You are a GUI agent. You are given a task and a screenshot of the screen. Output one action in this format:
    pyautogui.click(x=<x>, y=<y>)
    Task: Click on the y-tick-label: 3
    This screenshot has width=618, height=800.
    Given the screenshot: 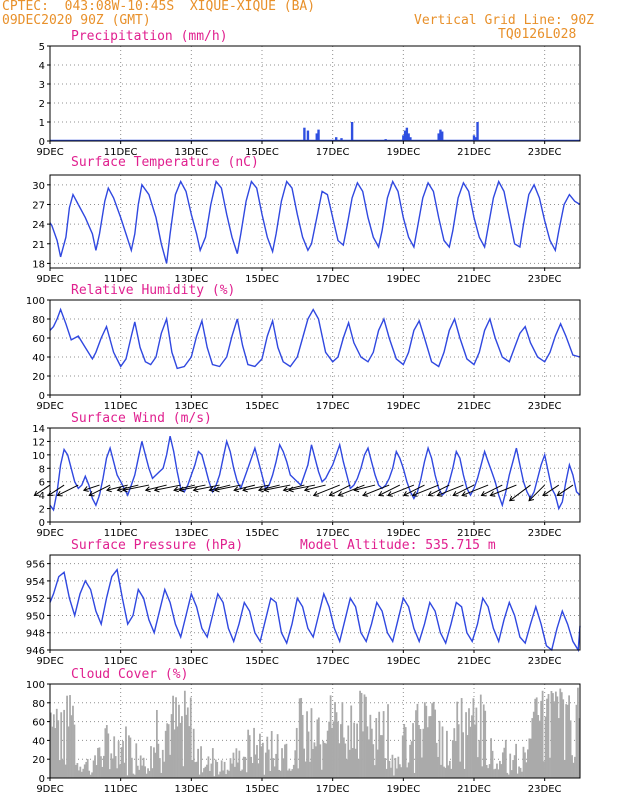 What is the action you would take?
    pyautogui.click(x=42, y=85)
    